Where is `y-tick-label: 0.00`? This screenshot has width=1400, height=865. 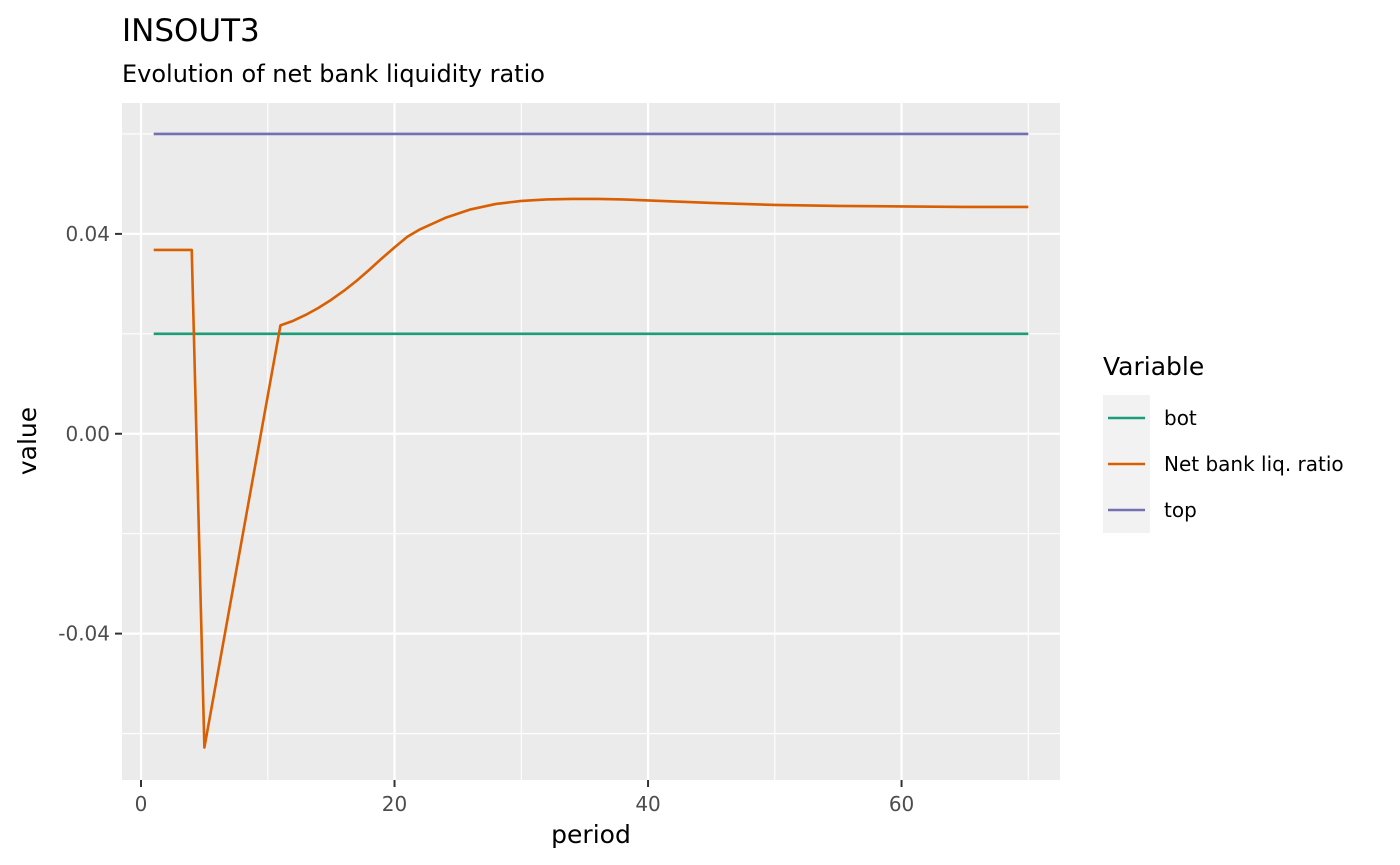
y-tick-label: 0.00 is located at coordinates (87, 434).